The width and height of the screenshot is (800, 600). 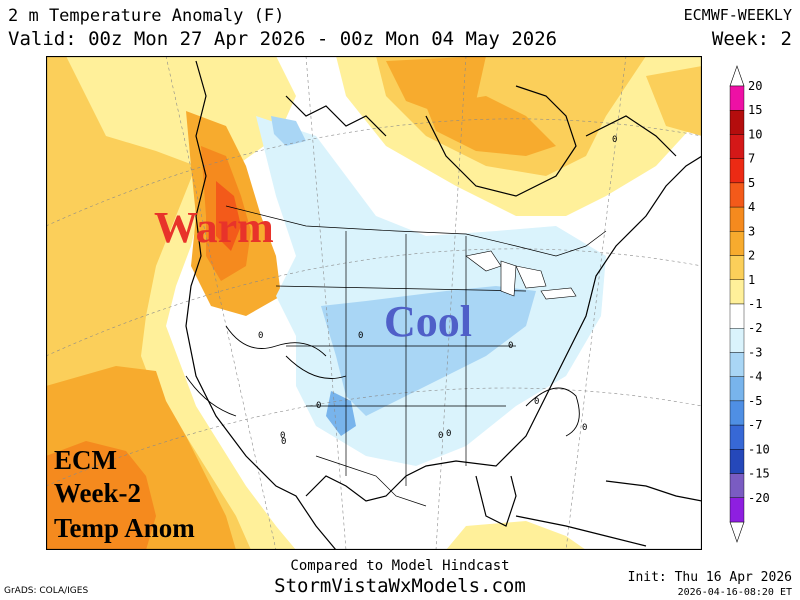 I want to click on scale-label: 1, so click(x=751, y=280).